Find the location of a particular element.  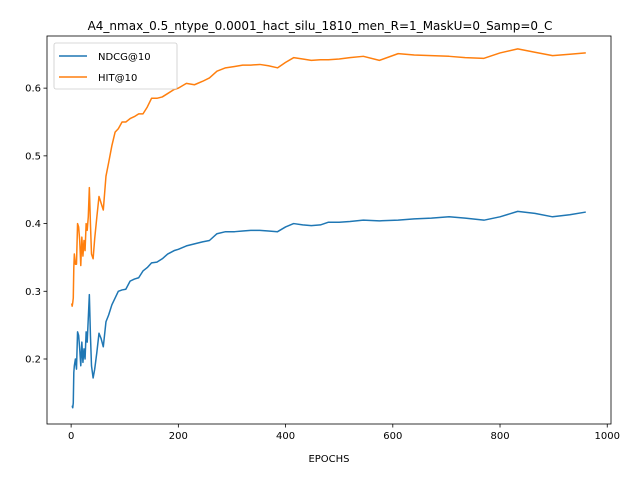

x-axis: 0 200 400 600 800 1000 is located at coordinates (344, 433).